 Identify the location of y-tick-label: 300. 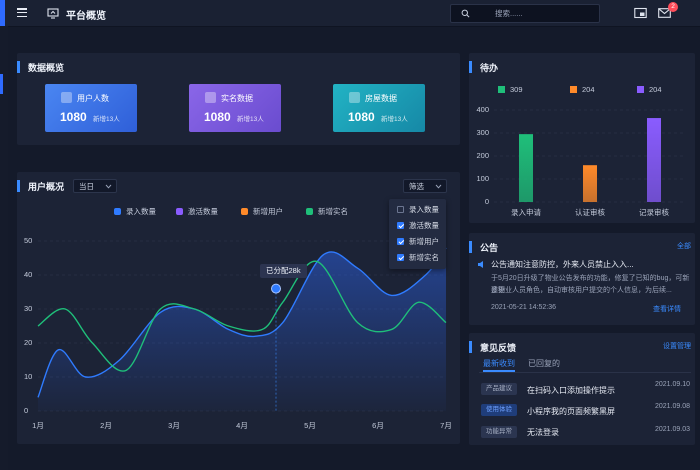
(482, 132).